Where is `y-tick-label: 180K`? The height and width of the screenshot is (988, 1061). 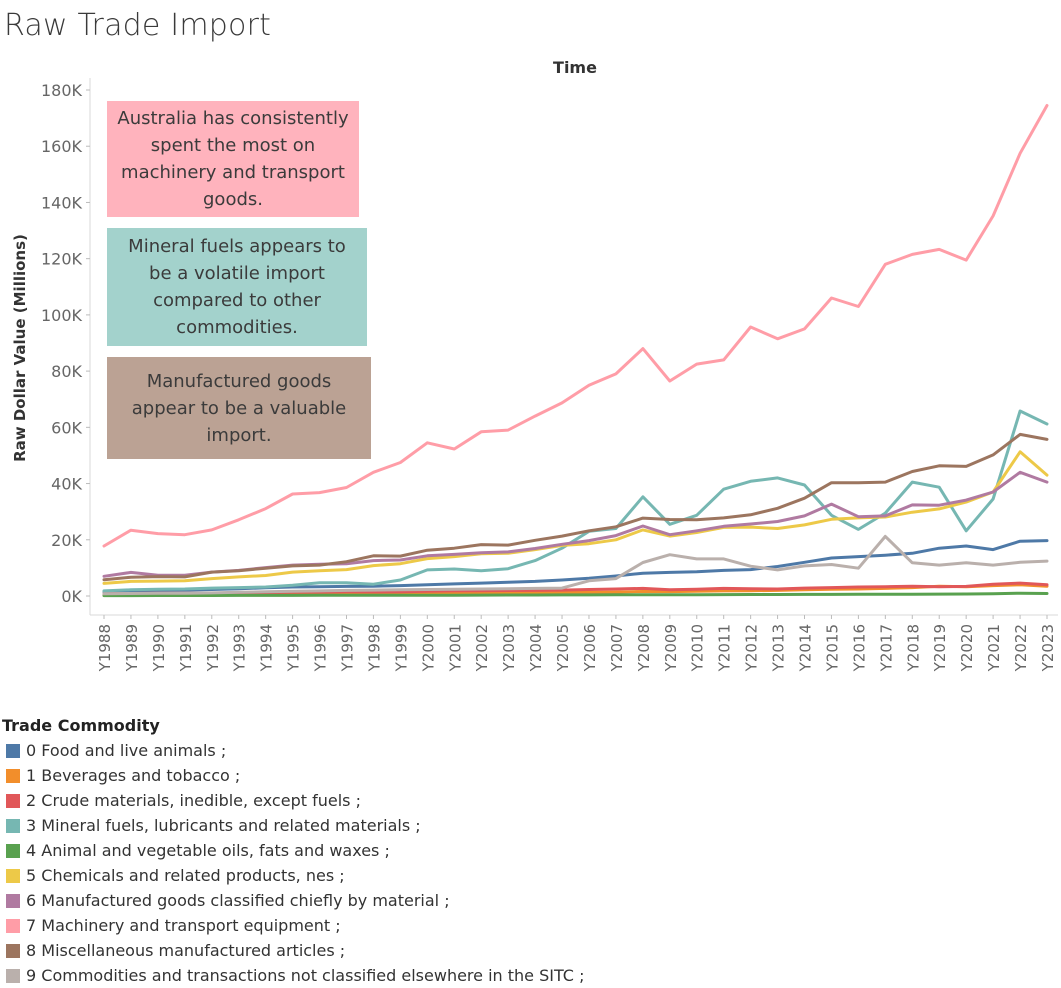 y-tick-label: 180K is located at coordinates (62, 90).